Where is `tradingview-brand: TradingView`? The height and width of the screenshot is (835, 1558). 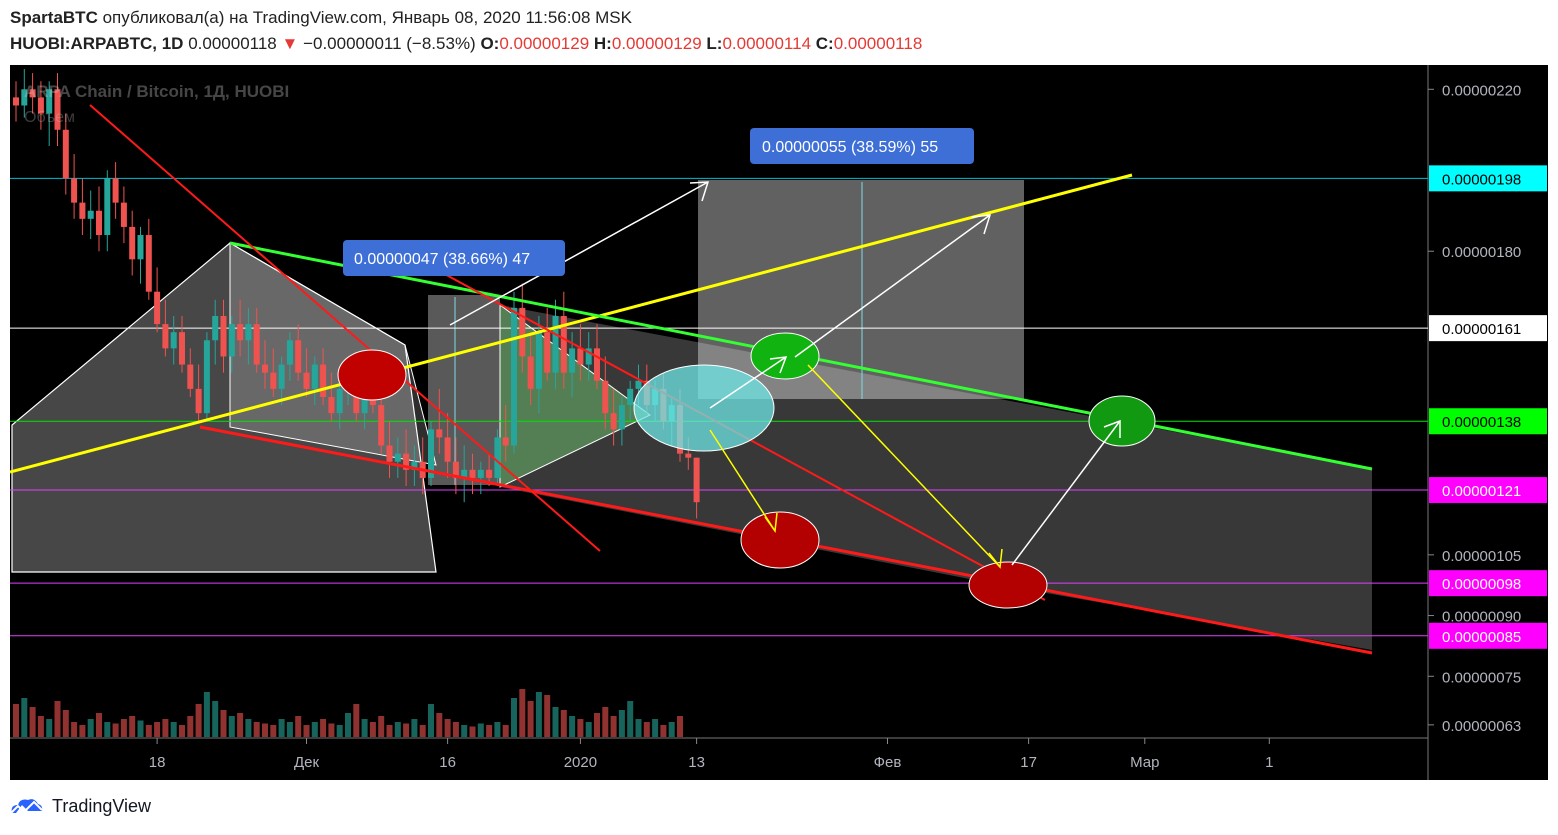 tradingview-brand: TradingView is located at coordinates (79, 806).